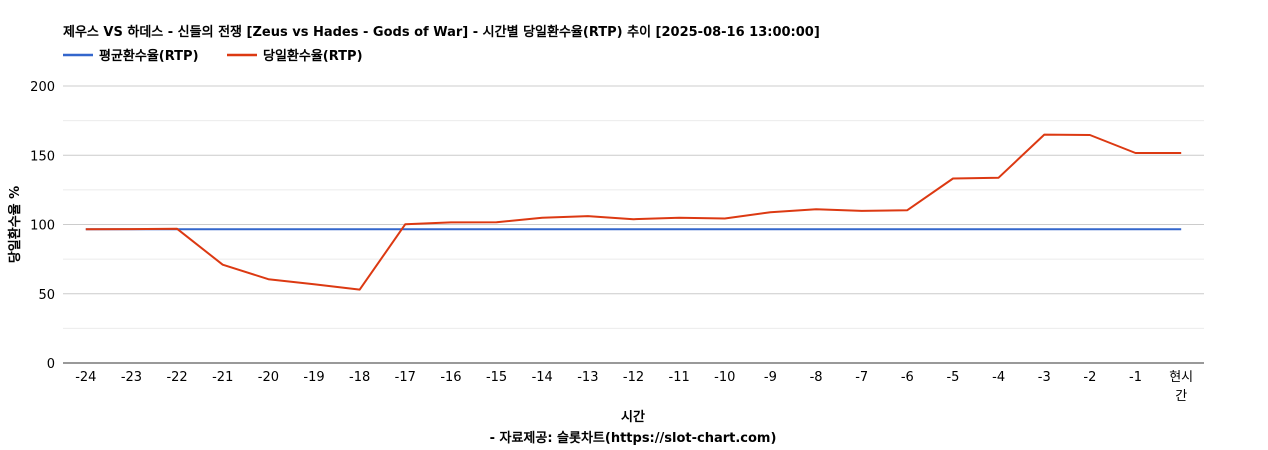 Image resolution: width=1268 pixels, height=450 pixels. I want to click on x-tick-label: -7, so click(861, 377).